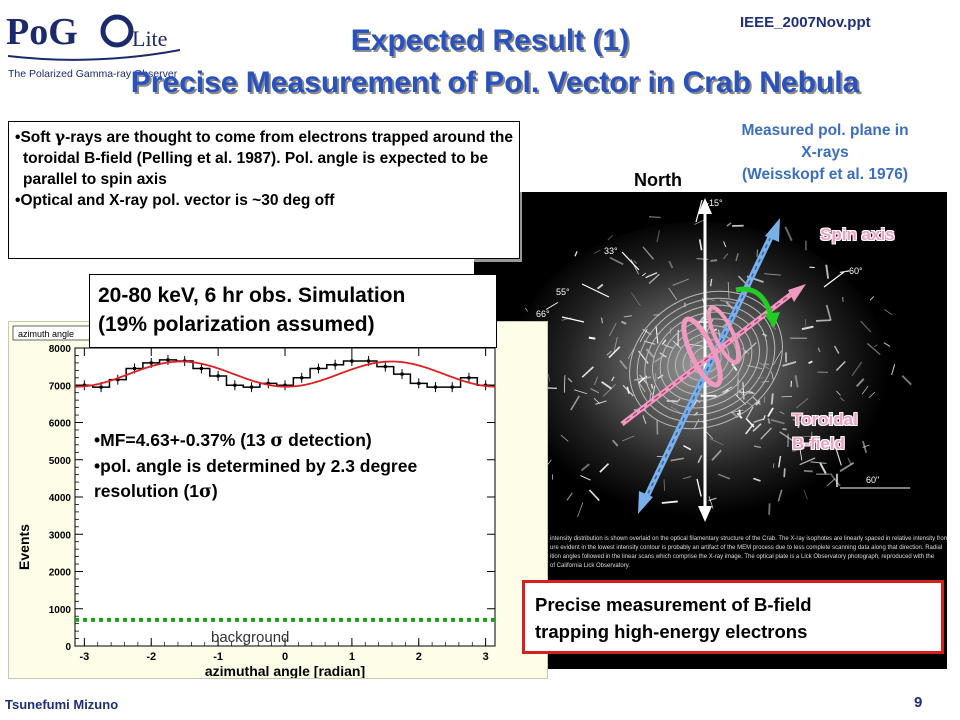  I want to click on histogram-line, so click(285, 373).